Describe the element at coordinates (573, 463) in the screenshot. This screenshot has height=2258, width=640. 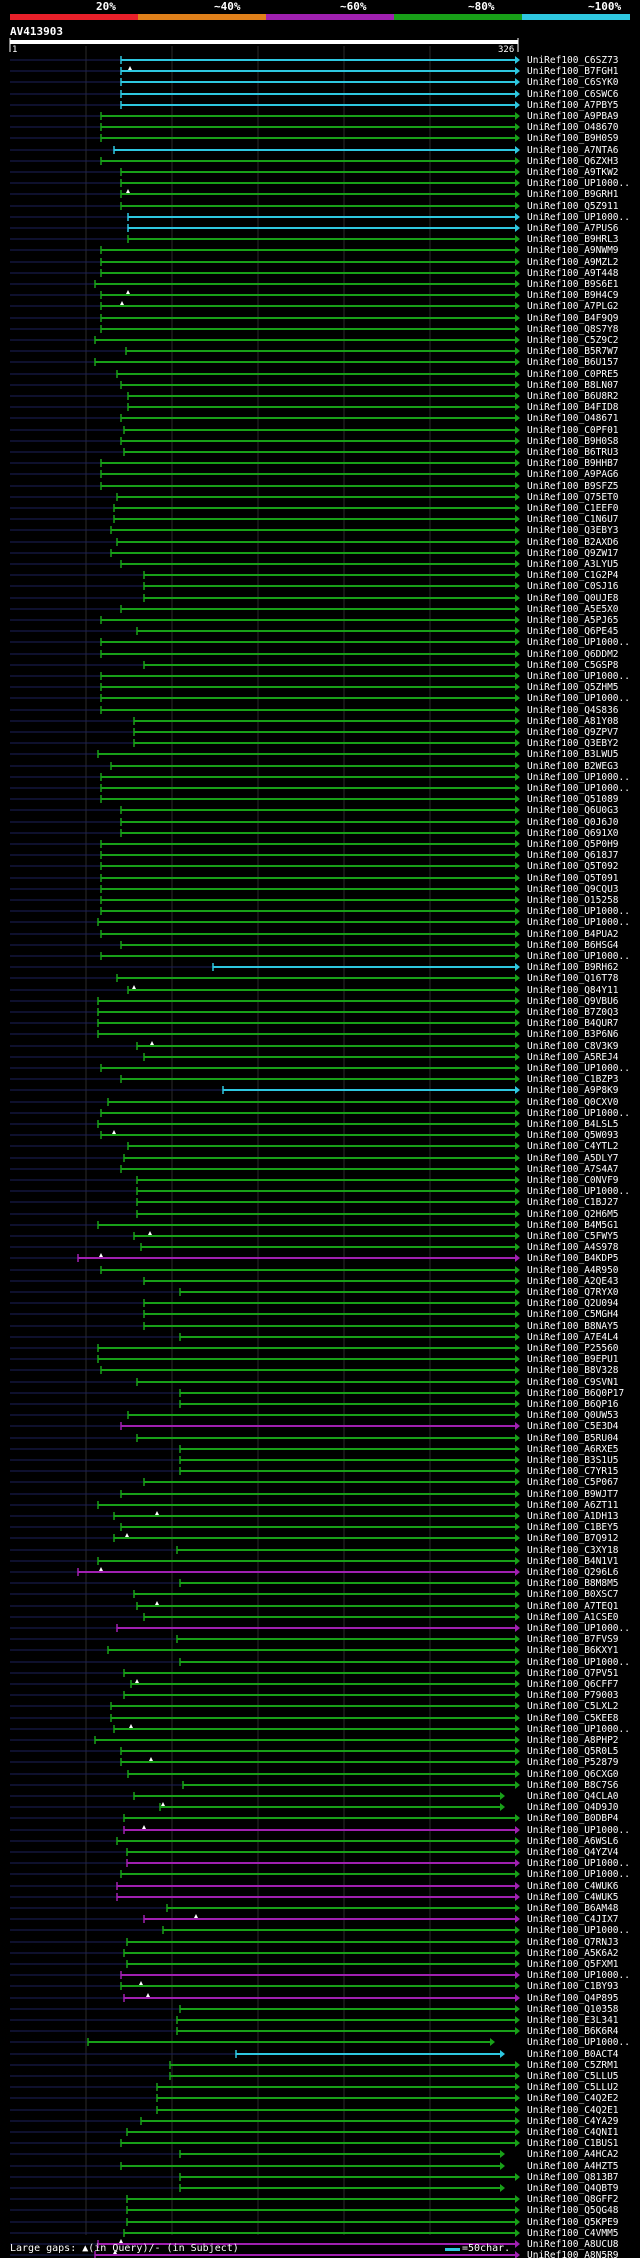
I see `hit-label: UniRef100_B9HHB7` at that location.